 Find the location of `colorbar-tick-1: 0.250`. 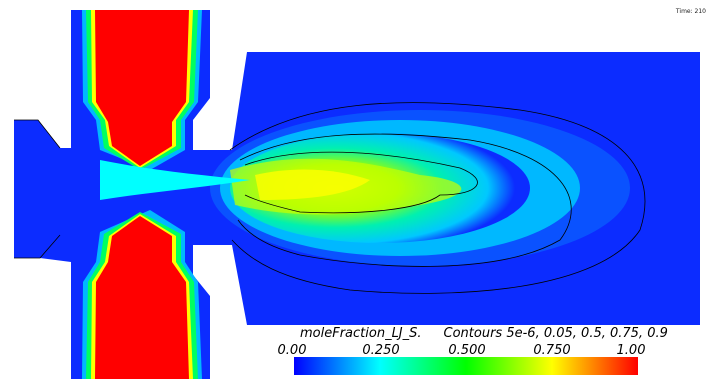

colorbar-tick-1: 0.250 is located at coordinates (381, 350).